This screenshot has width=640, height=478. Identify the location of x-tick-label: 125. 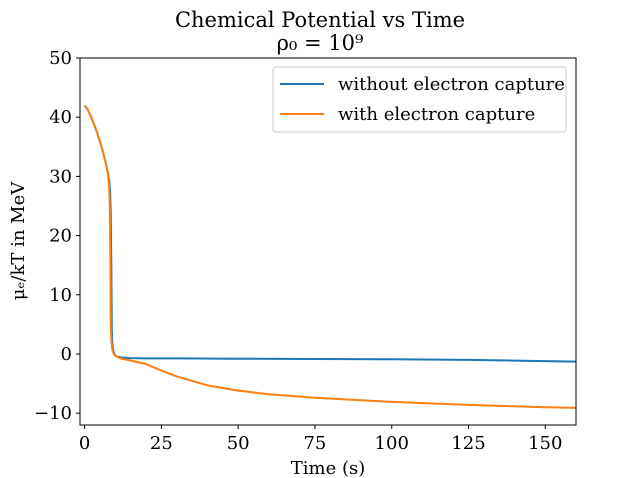
(468, 443).